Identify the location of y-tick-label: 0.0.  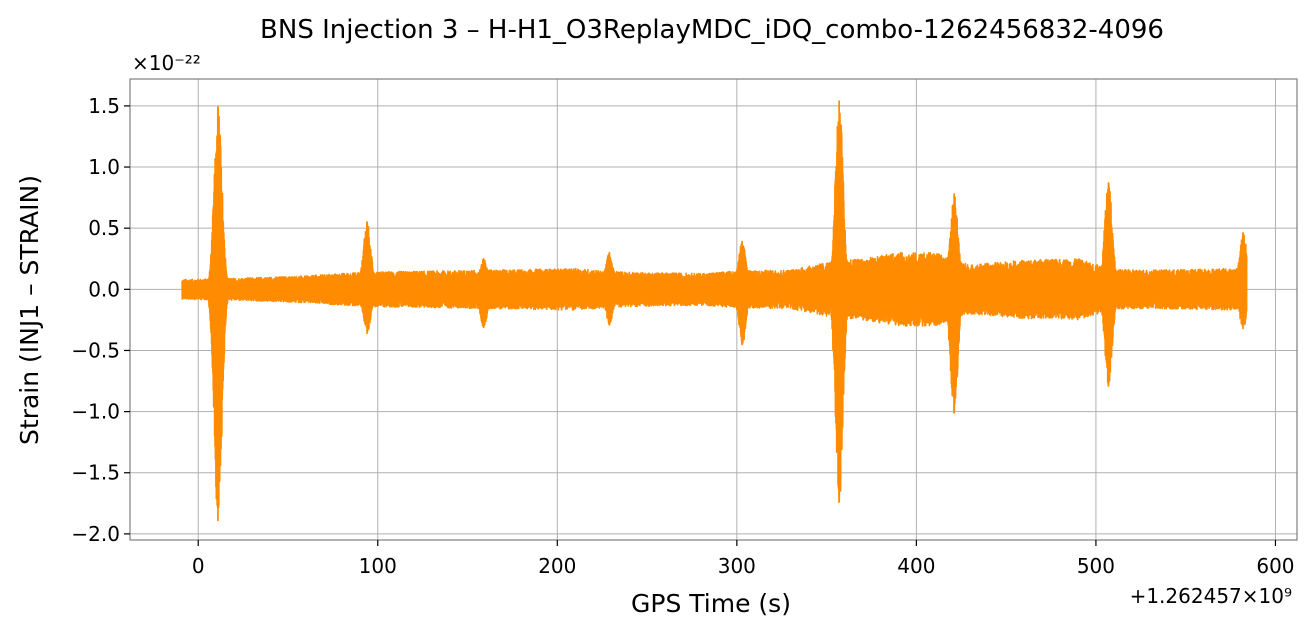
(104, 289).